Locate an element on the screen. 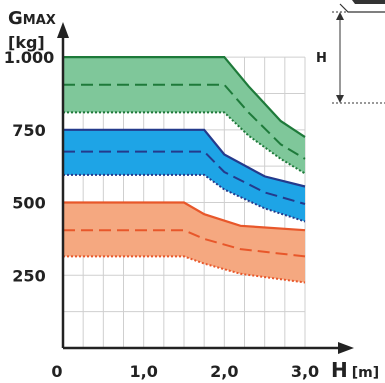  height-inset-diagram: H is located at coordinates (350, 52).